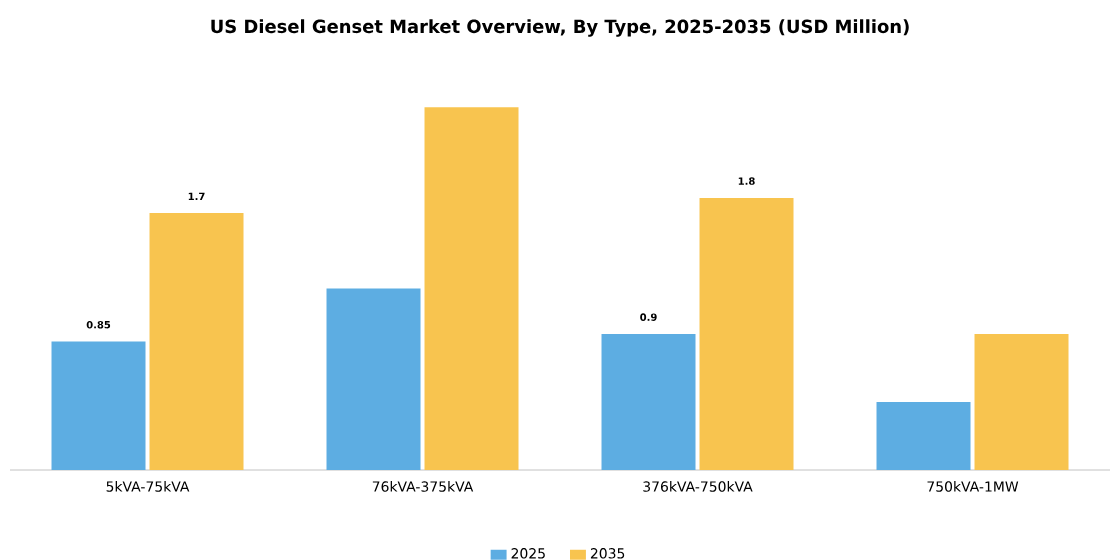 This screenshot has width=1120, height=560. Describe the element at coordinates (560, 28) in the screenshot. I see `chart-title: US Diesel Genset Market Overview, By Type, 2025-2035 (USD Million)` at that location.